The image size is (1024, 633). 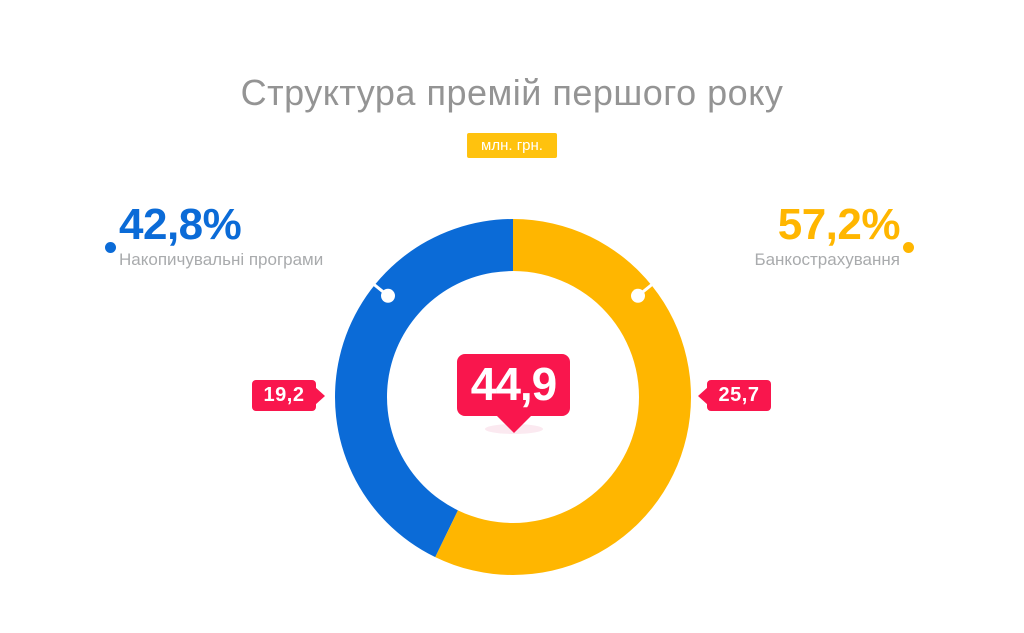 I want to click on center-total-value: 44,9, so click(x=513, y=385).